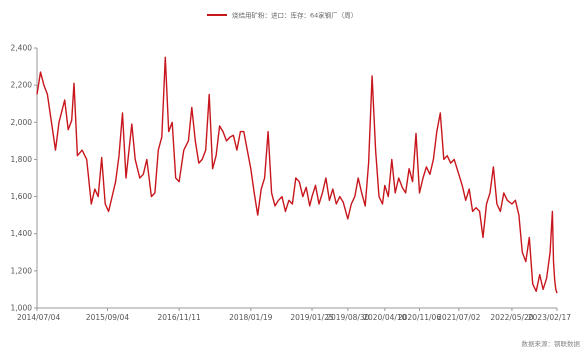 The image size is (584, 352). Describe the element at coordinates (458, 317) in the screenshot. I see `x-tick-label: 2021/07/02` at that location.